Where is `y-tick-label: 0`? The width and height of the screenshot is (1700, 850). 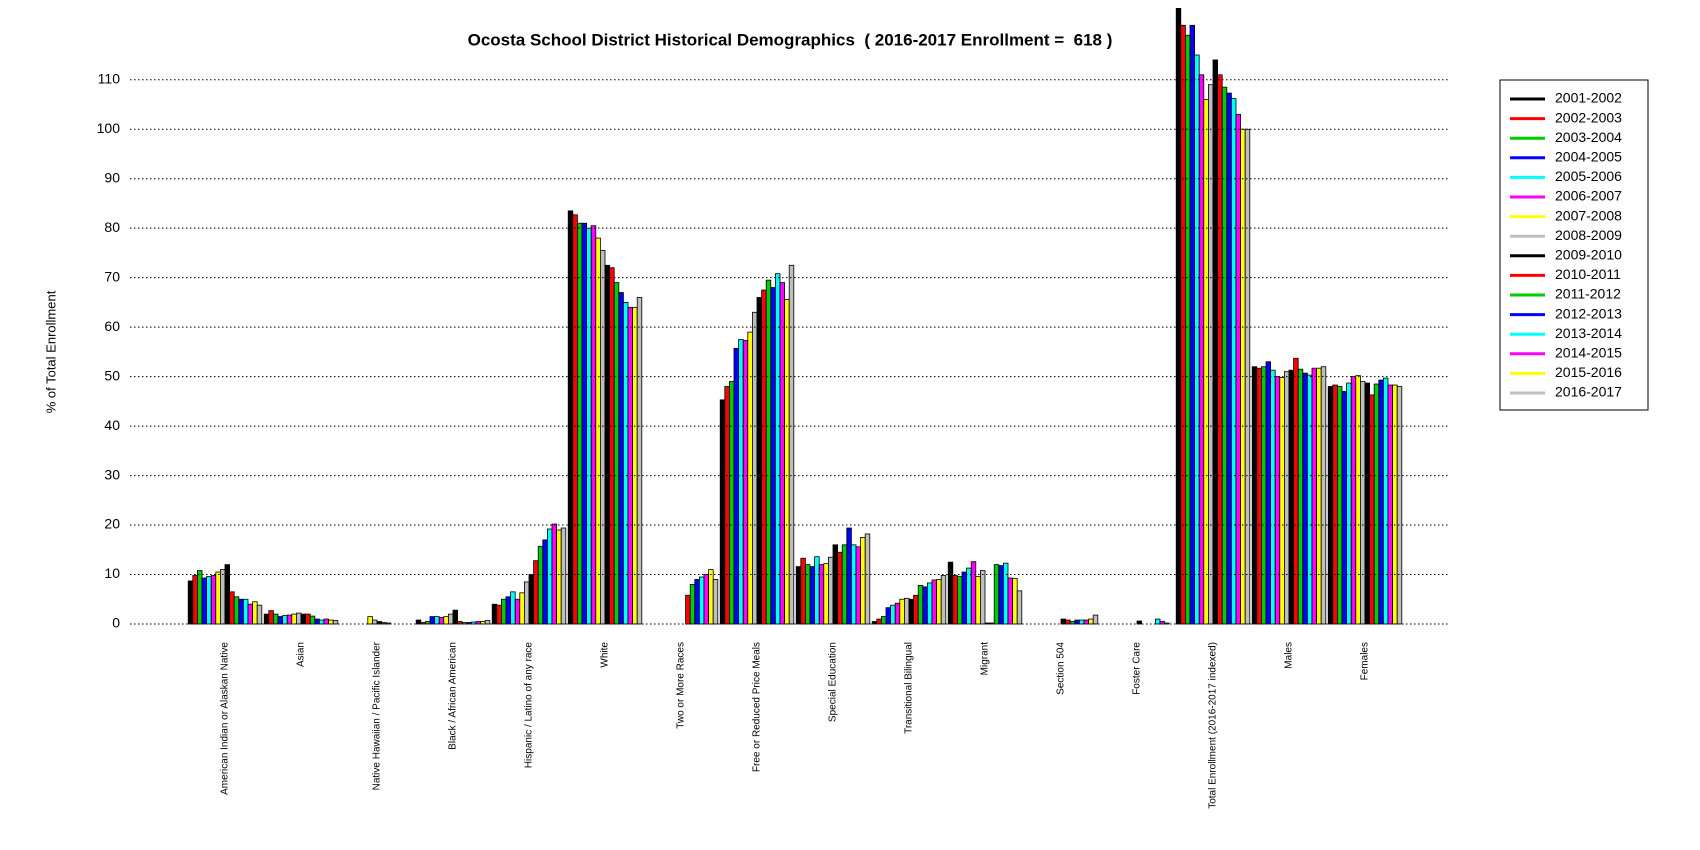 y-tick-label: 0 is located at coordinates (116, 623).